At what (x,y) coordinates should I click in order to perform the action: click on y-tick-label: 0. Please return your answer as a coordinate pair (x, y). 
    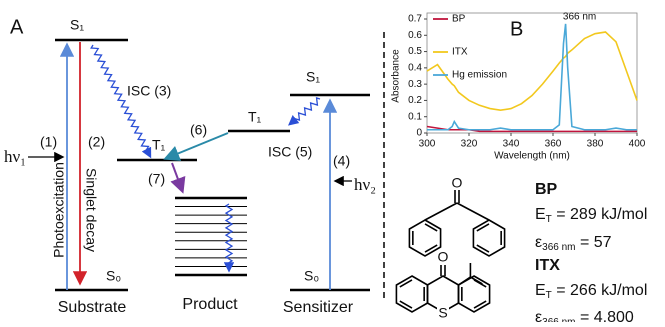
    Looking at the image, I should click on (419, 133).